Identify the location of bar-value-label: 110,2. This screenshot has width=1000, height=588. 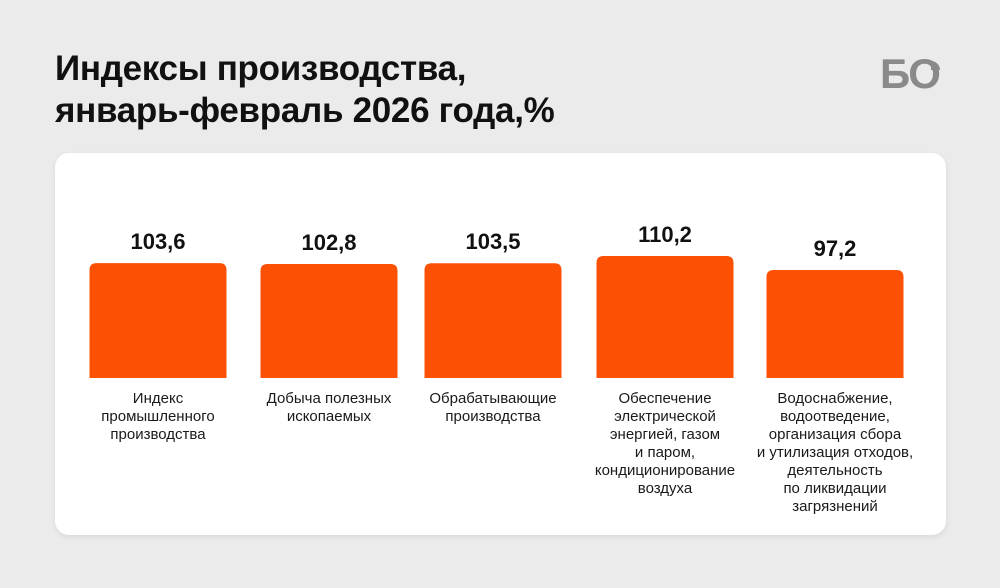
(665, 234).